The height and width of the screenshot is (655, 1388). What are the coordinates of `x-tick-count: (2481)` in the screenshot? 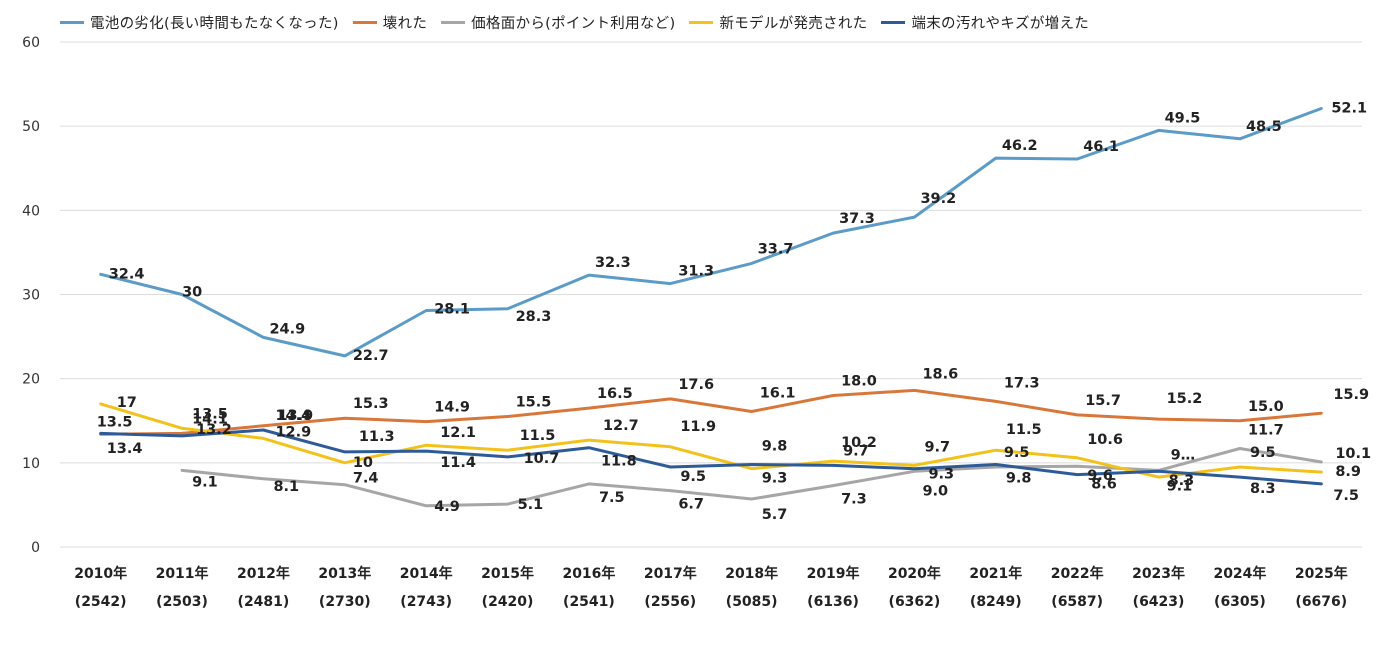 It's located at (264, 602).